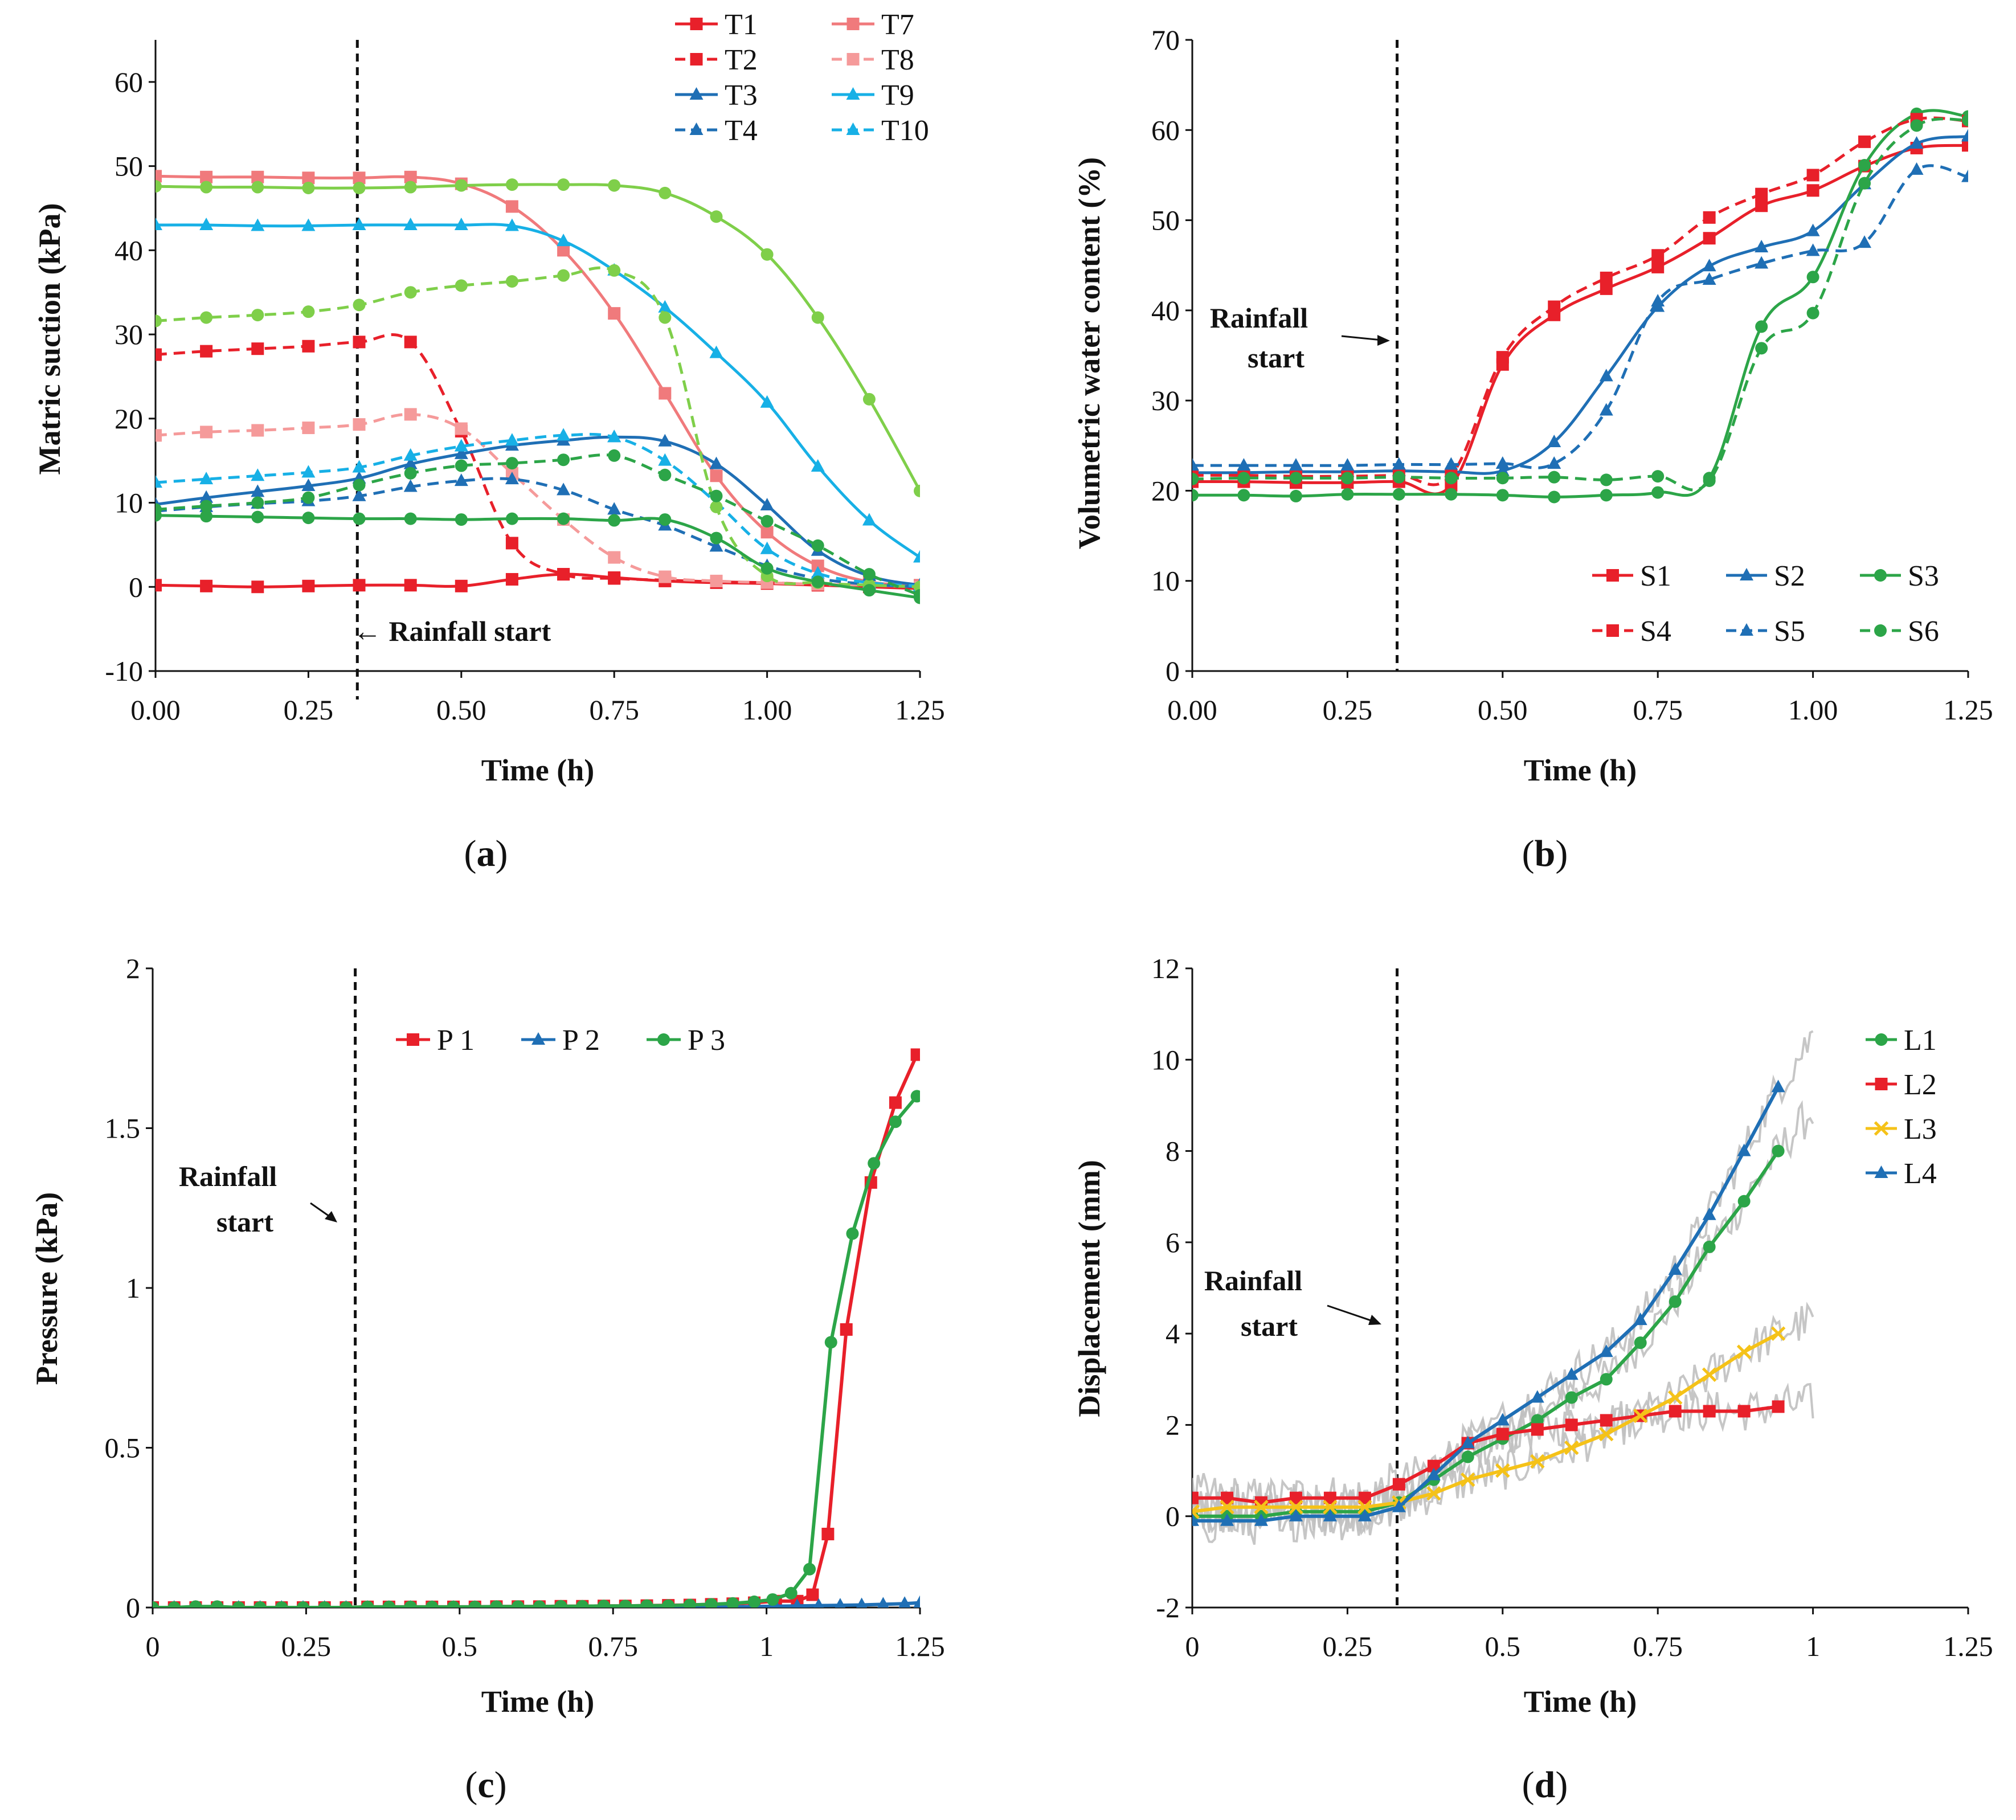 Image resolution: width=2016 pixels, height=1820 pixels. Describe the element at coordinates (486, 853) in the screenshot. I see `panel-a-caption: (a)` at that location.